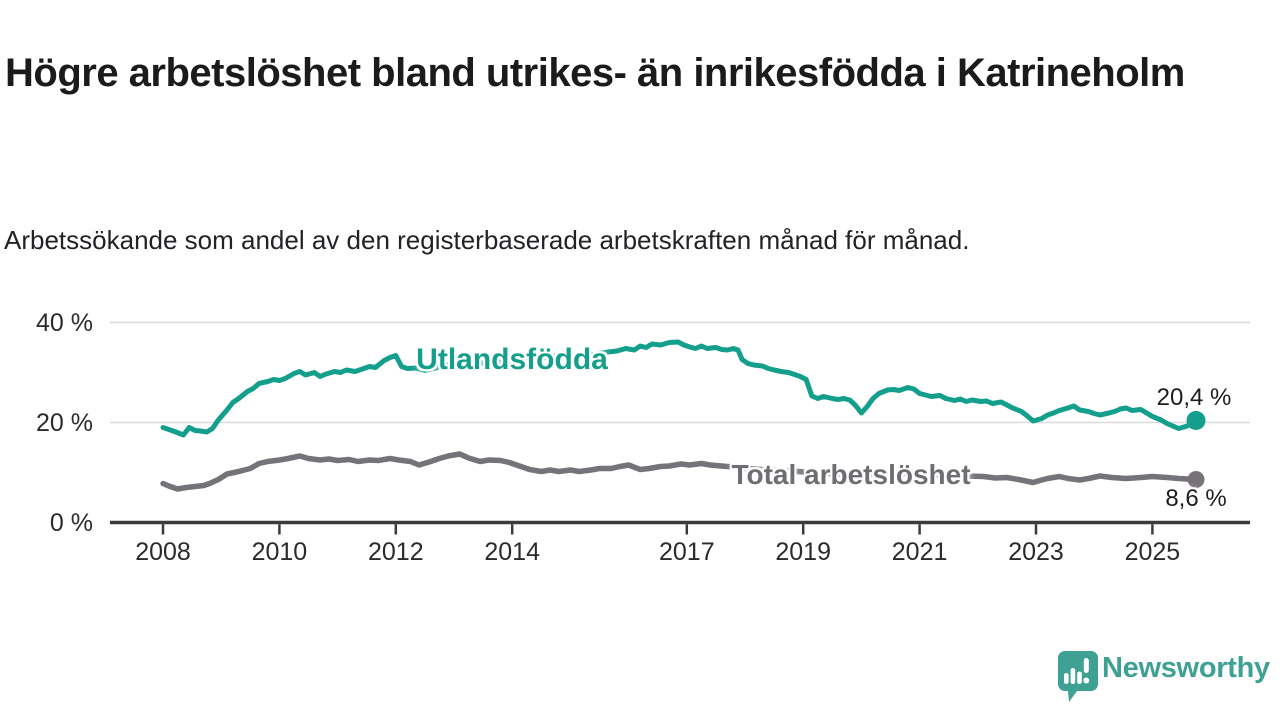  I want to click on x-axis-tick-label: 2010, so click(279, 552).